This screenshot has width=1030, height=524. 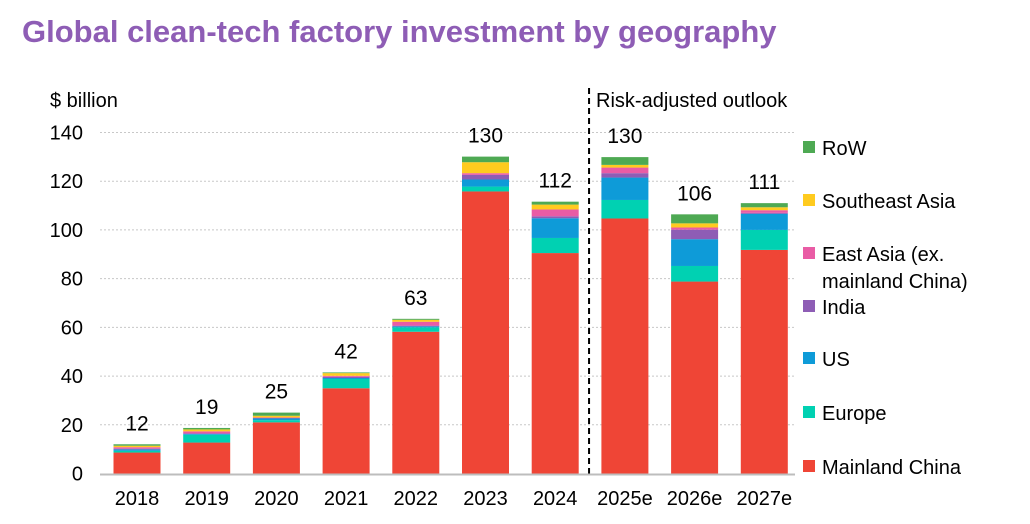 What do you see at coordinates (844, 308) in the screenshot?
I see `legend-label: India` at bounding box center [844, 308].